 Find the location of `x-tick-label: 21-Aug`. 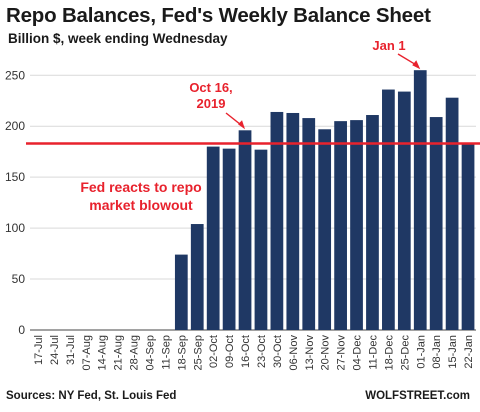

x-tick-label: 21-Aug is located at coordinates (119, 352).